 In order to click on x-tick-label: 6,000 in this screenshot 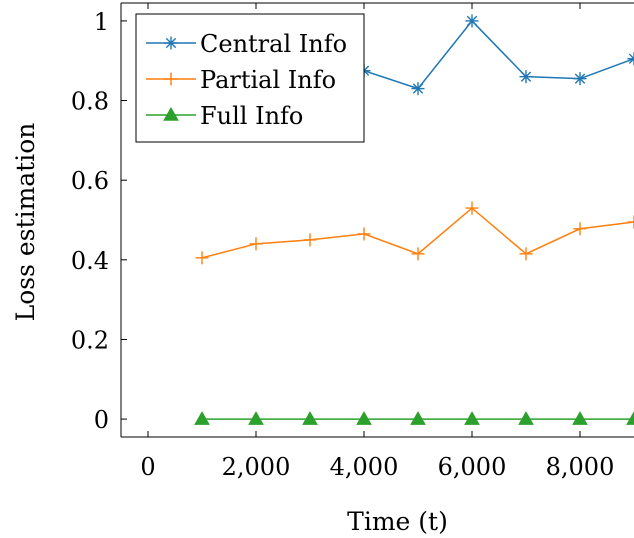, I will do `click(472, 467)`.